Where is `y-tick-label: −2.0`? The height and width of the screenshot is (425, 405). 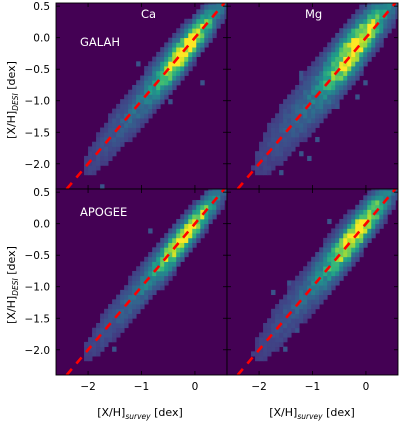
y-tick-label: −2.0 is located at coordinates (38, 165).